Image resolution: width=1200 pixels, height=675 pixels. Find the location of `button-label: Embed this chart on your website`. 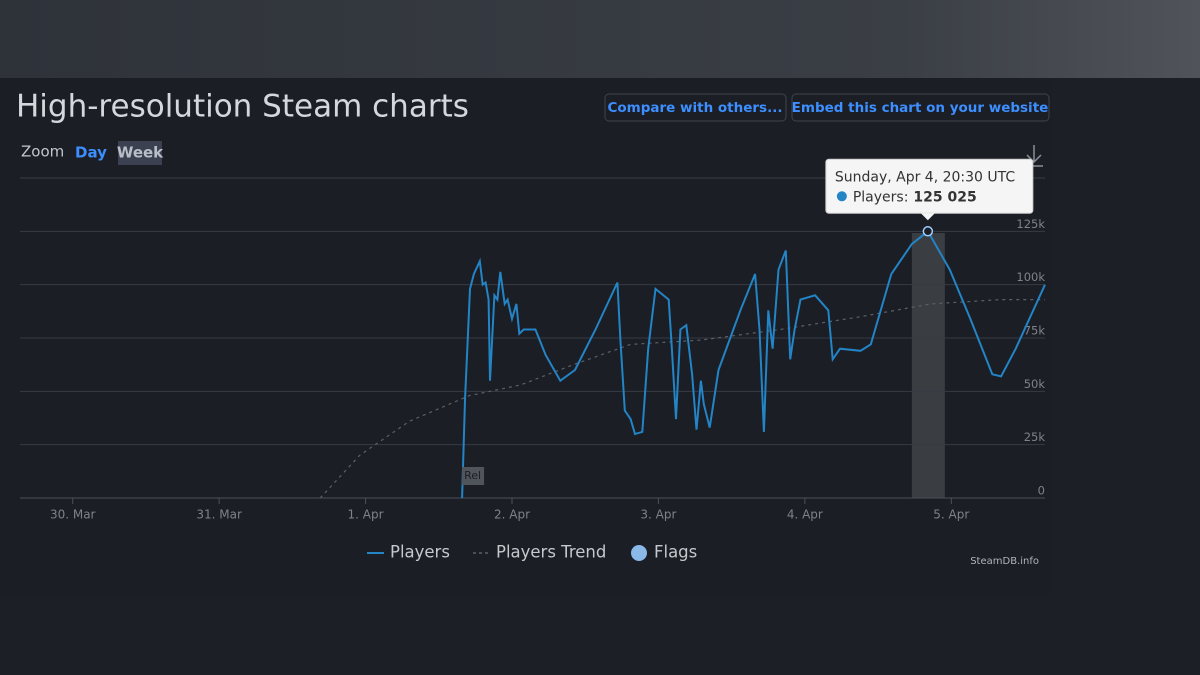

button-label: Embed this chart on your website is located at coordinates (920, 108).